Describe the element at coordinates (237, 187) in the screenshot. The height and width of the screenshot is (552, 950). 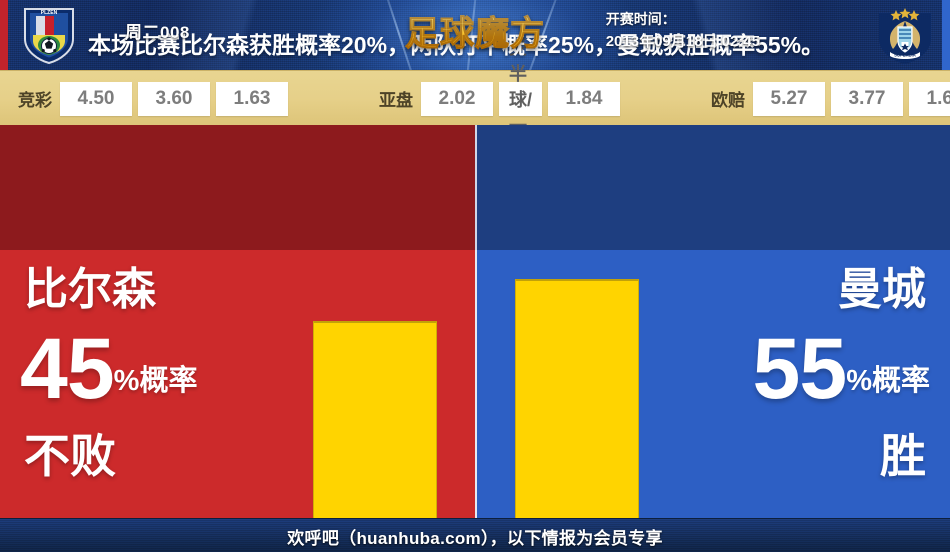
I see `summary-banner-left-half` at that location.